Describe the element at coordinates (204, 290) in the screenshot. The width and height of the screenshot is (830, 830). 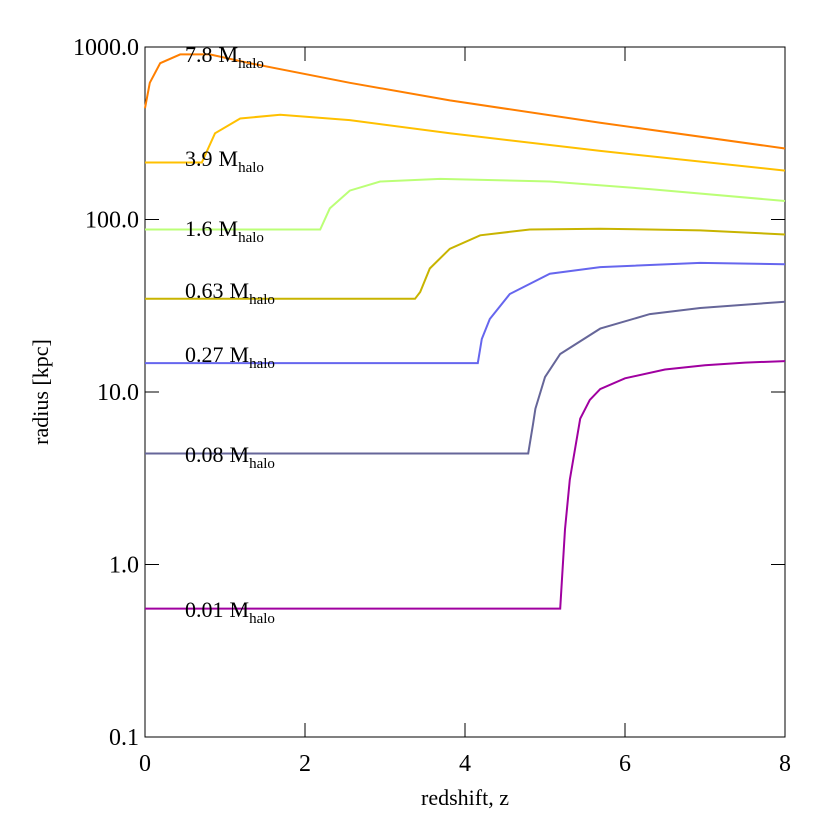
I see `series-name: 0.63` at that location.